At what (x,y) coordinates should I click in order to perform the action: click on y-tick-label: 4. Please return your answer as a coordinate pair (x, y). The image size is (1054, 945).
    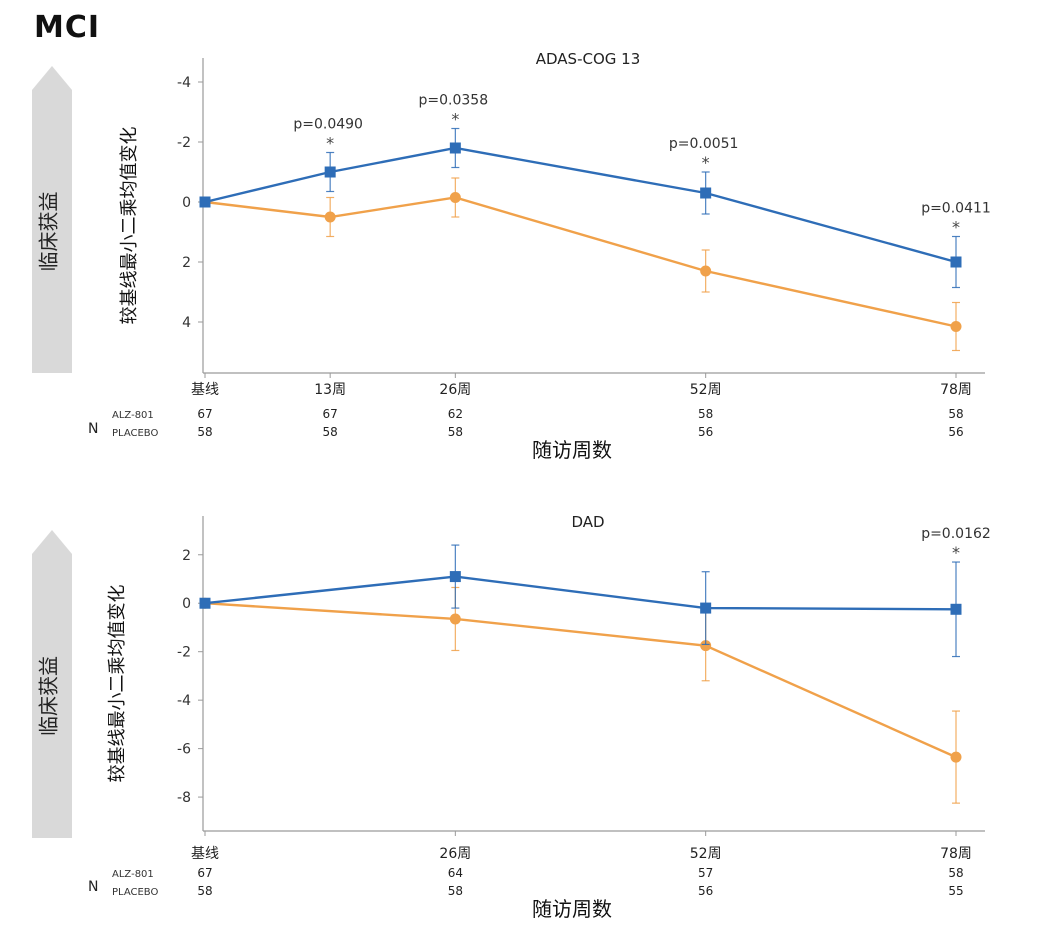
    Looking at the image, I should click on (186, 323).